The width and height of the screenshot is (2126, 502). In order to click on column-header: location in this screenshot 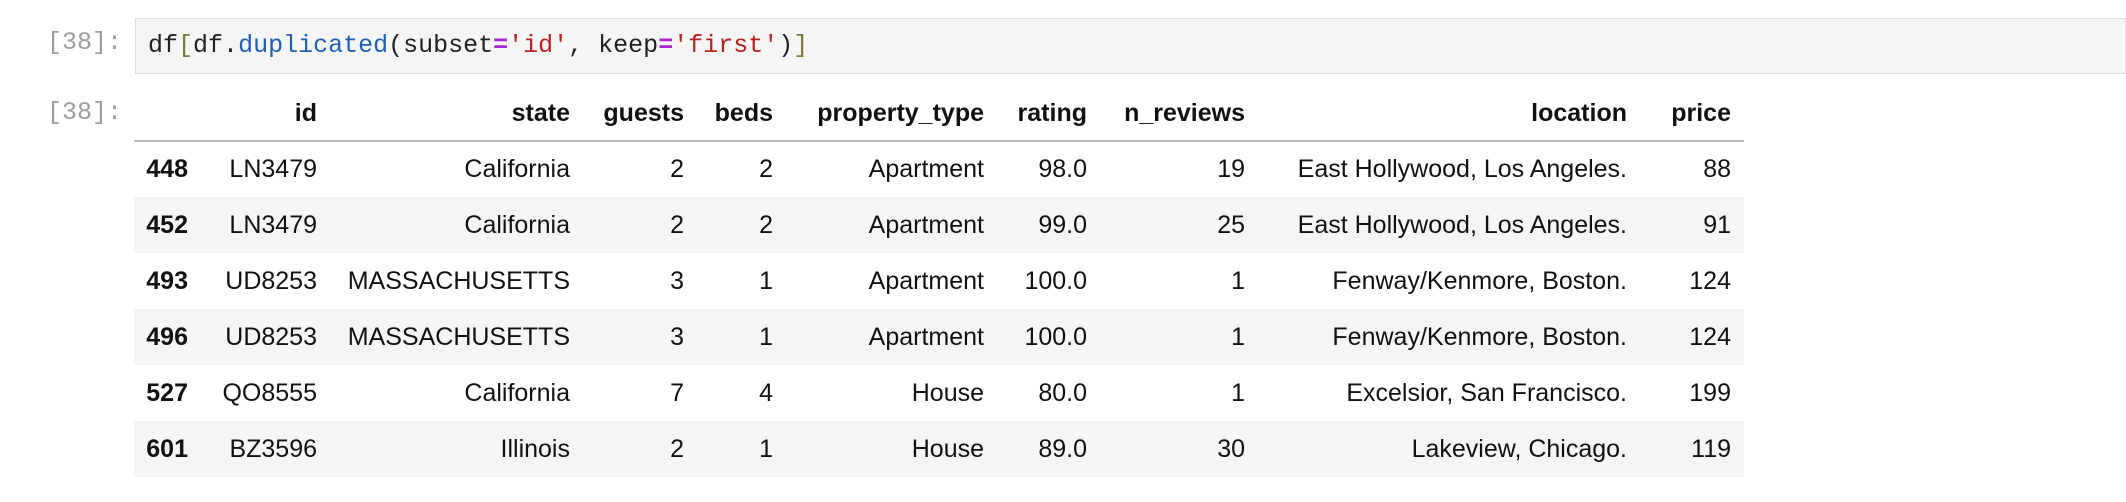, I will do `click(1449, 114)`.